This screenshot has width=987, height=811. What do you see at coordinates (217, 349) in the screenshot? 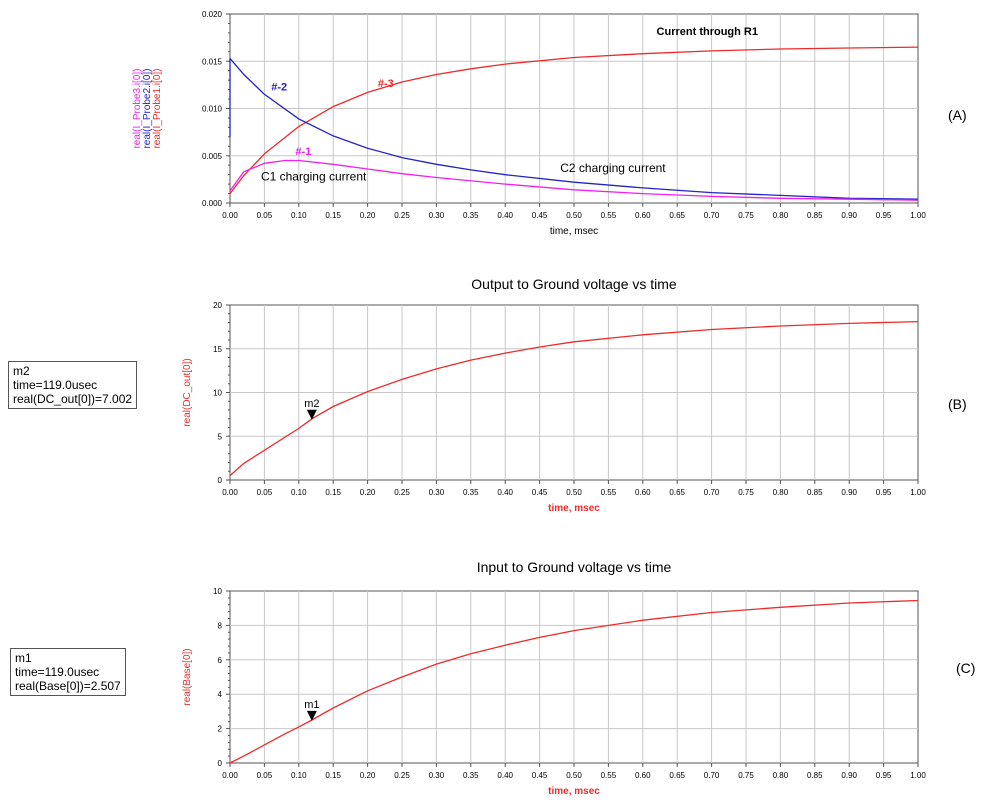
I see `y-tick-label: 15` at bounding box center [217, 349].